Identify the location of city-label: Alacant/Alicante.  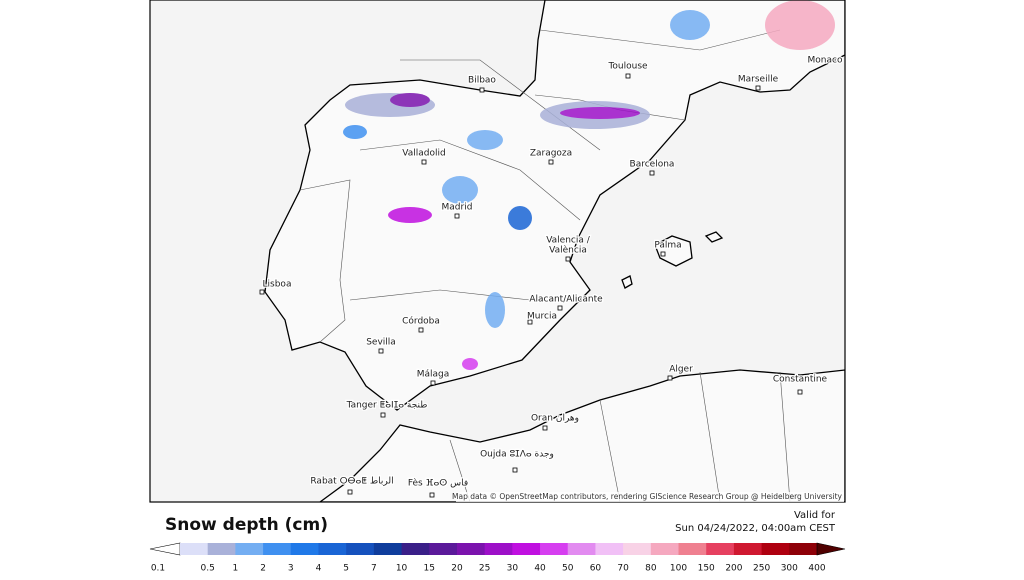
(566, 300).